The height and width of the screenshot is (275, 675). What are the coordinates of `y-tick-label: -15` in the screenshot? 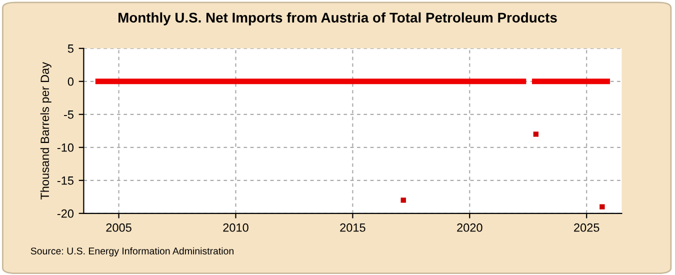 It's located at (65, 180).